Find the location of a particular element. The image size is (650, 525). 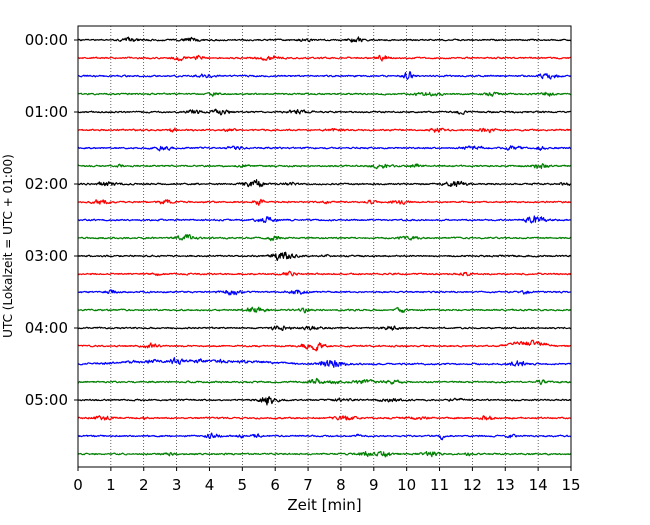

y-tick-label-02:00: 02:00 is located at coordinates (46, 184).